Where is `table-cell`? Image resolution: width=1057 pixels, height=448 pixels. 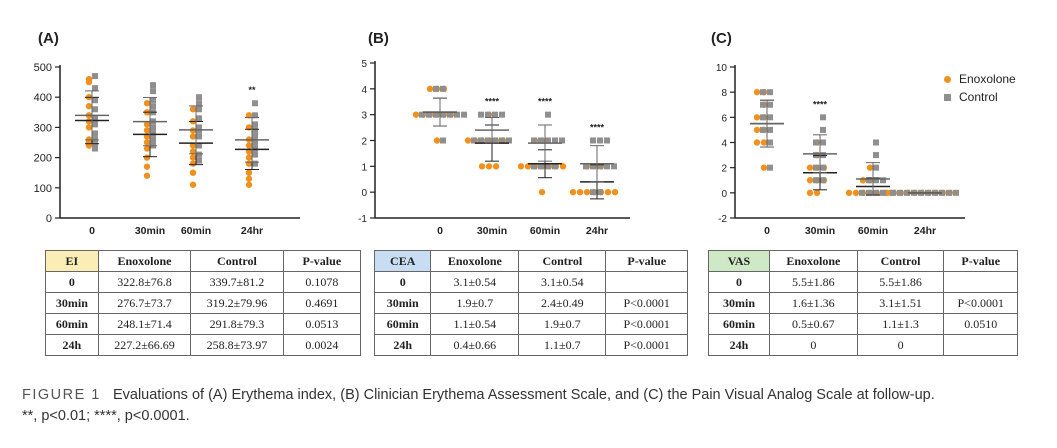
table-cell is located at coordinates (980, 282).